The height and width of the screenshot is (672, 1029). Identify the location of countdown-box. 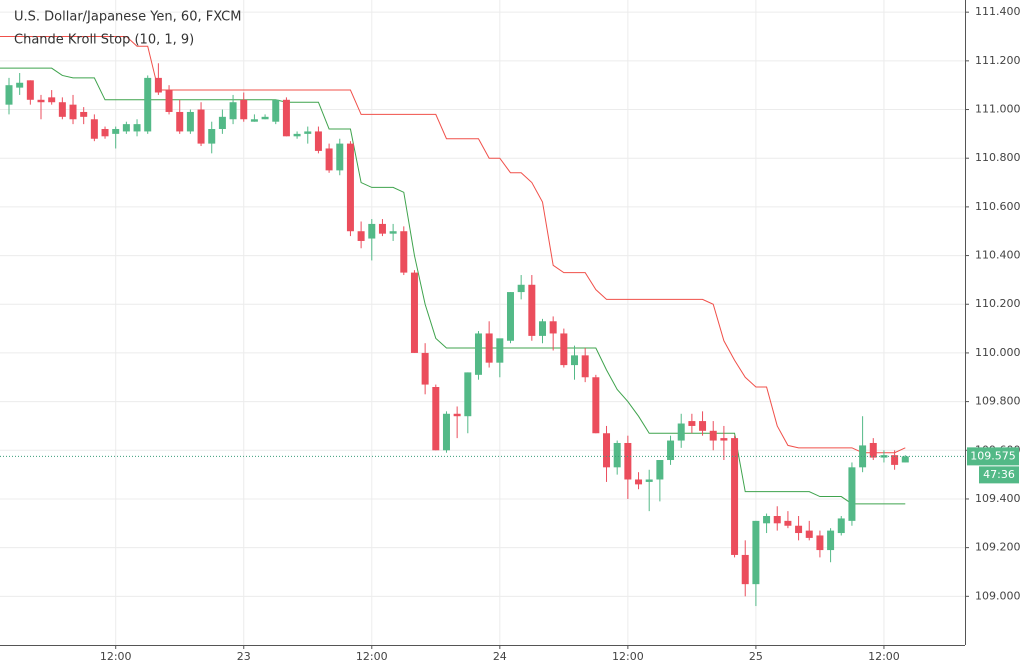
(999, 475).